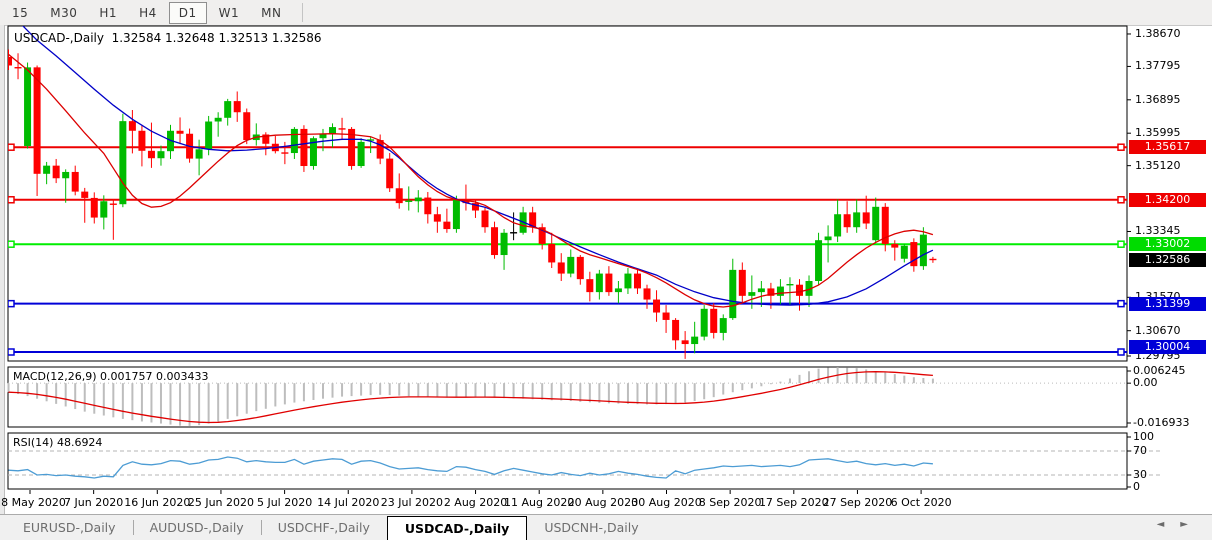  Describe the element at coordinates (603, 502) in the screenshot. I see `date-tick-label: 20 Aug 2020` at that location.